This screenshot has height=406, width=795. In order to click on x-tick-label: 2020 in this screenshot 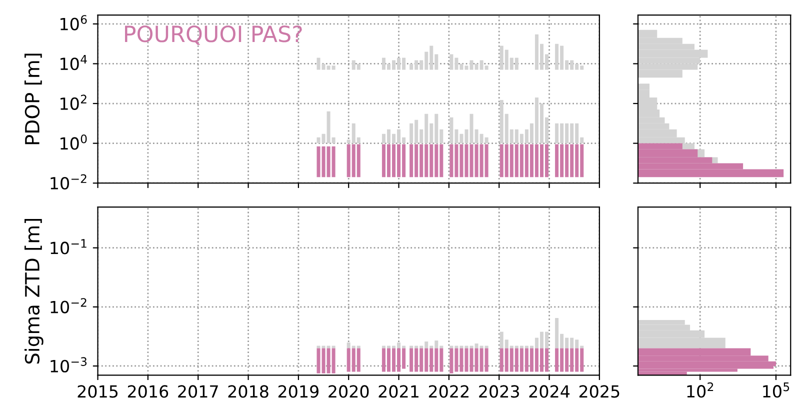, I will do `click(348, 391)`.